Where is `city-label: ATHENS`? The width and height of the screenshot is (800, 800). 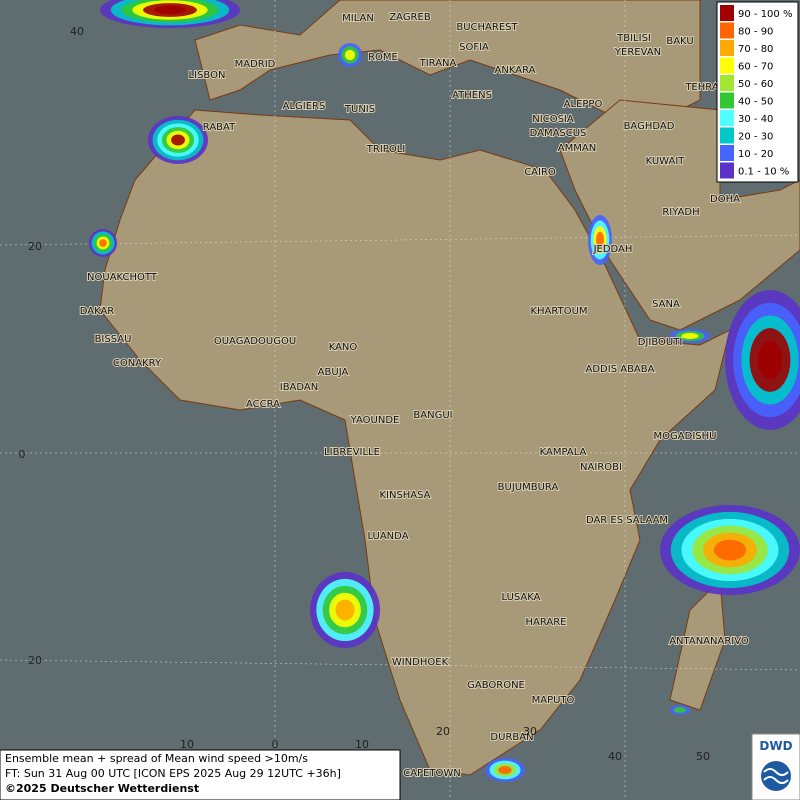 city-label: ATHENS is located at coordinates (472, 95).